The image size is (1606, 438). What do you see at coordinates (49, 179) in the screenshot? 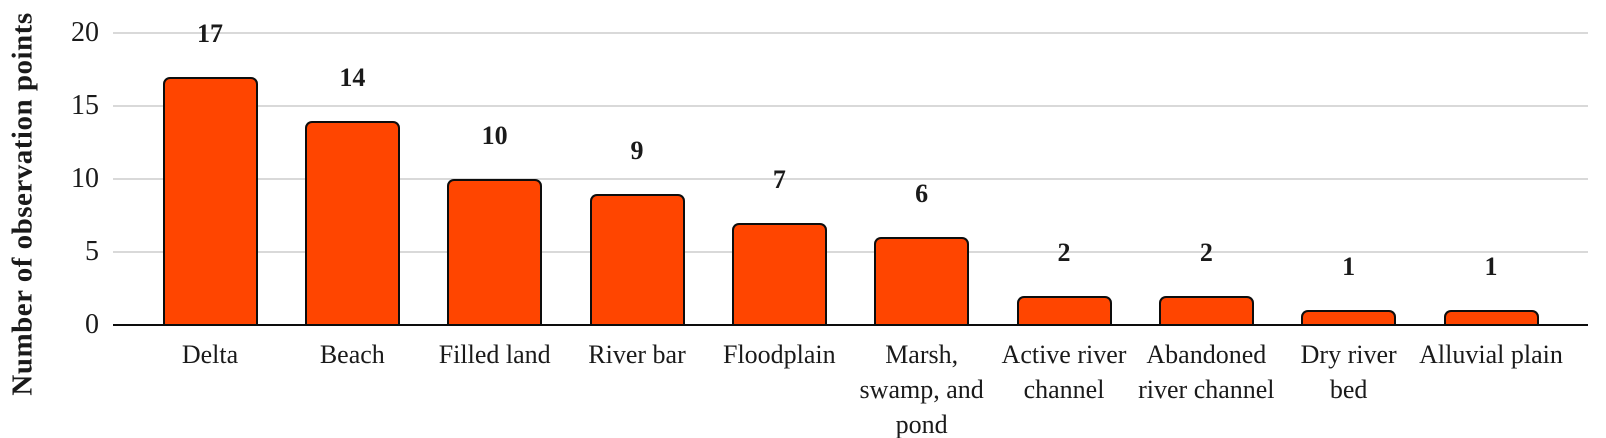
I see `y-axis-tick-labels: 0 5 10 15 20` at bounding box center [49, 179].